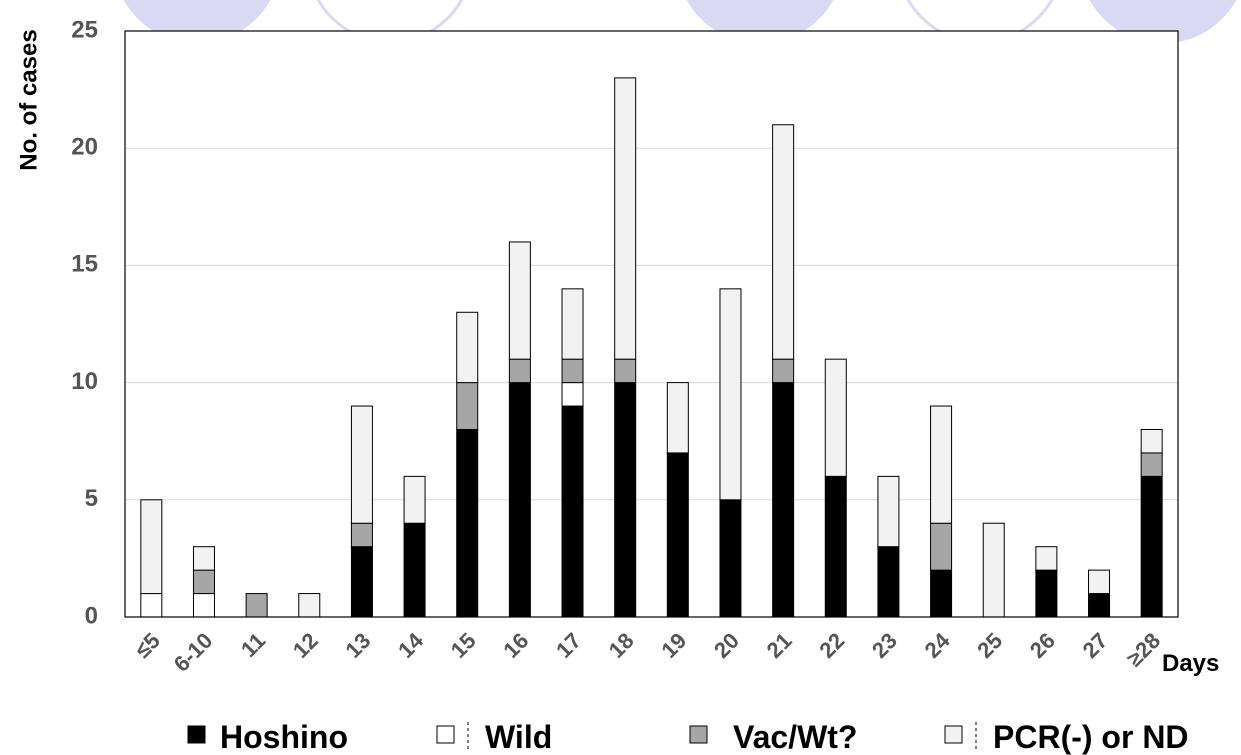  Describe the element at coordinates (1190, 663) in the screenshot. I see `x-axis-unit-label: Days` at that location.